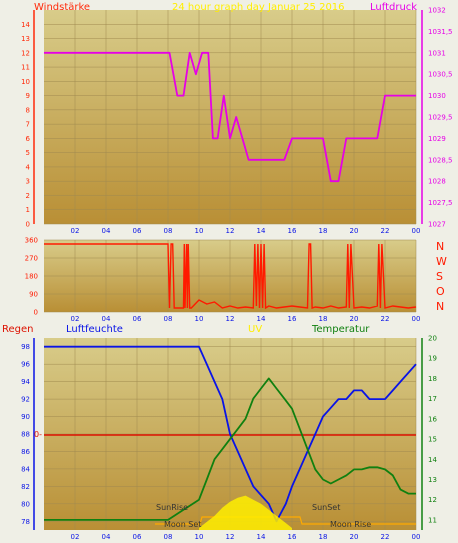  I want to click on y-right-tick-label: 13, so click(432, 480).